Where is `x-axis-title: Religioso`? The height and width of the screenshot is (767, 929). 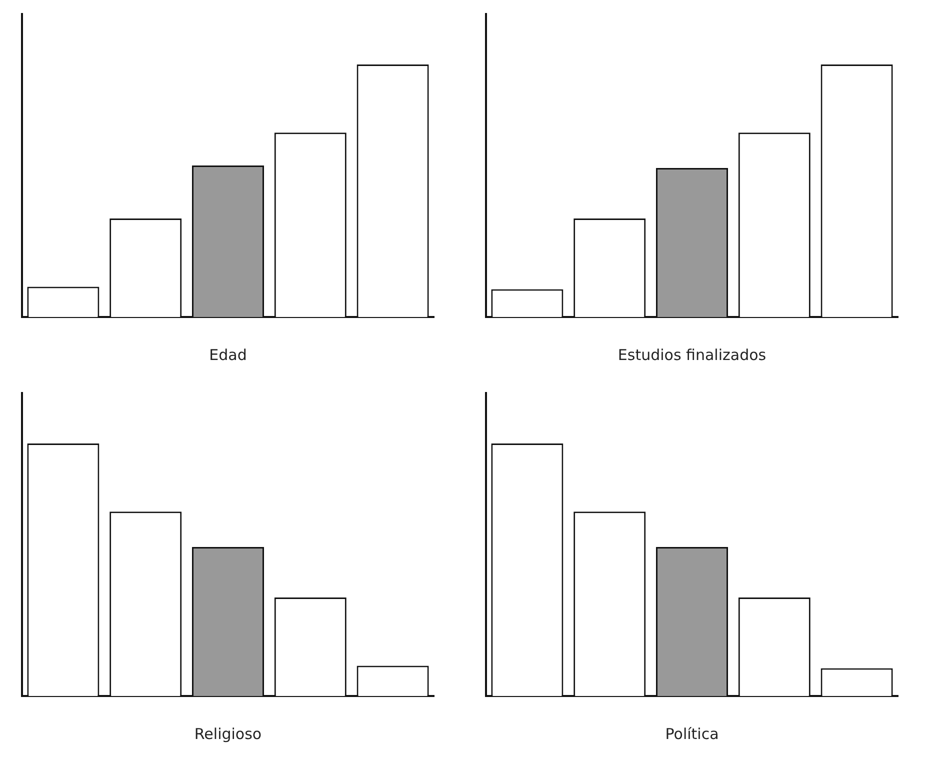
x-axis-title: Religioso is located at coordinates (228, 733).